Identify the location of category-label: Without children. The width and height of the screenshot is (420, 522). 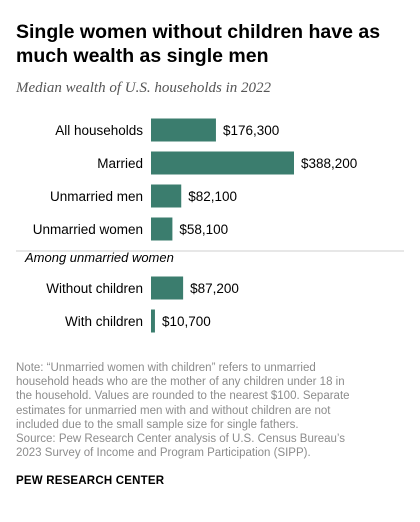
(94, 288).